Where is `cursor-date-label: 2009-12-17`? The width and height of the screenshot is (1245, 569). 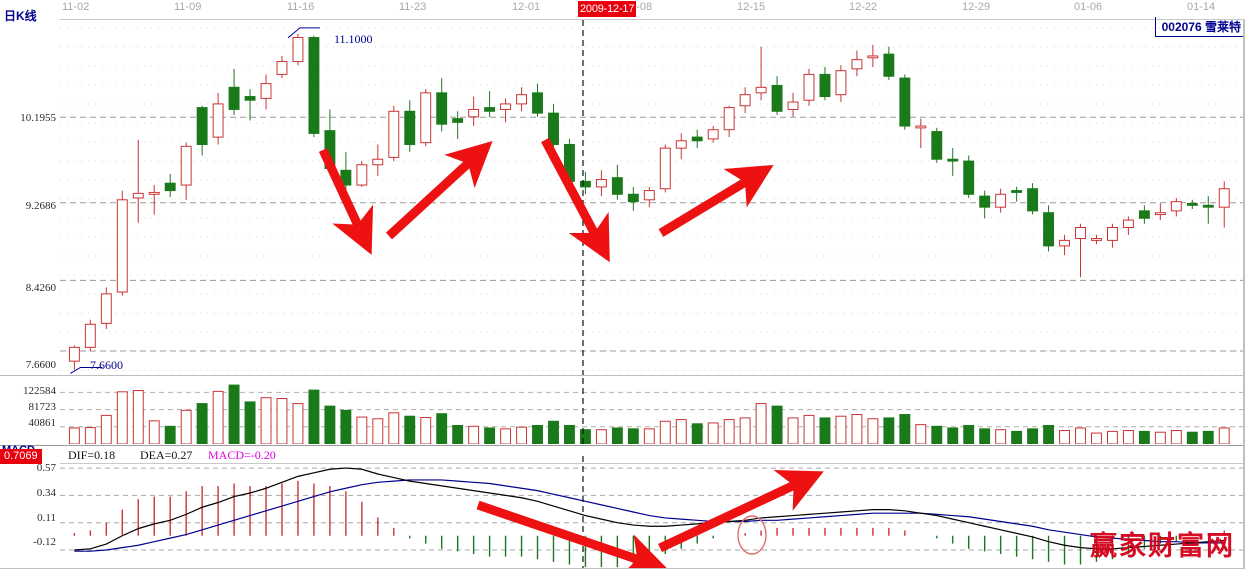 cursor-date-label: 2009-12-17 is located at coordinates (607, 9).